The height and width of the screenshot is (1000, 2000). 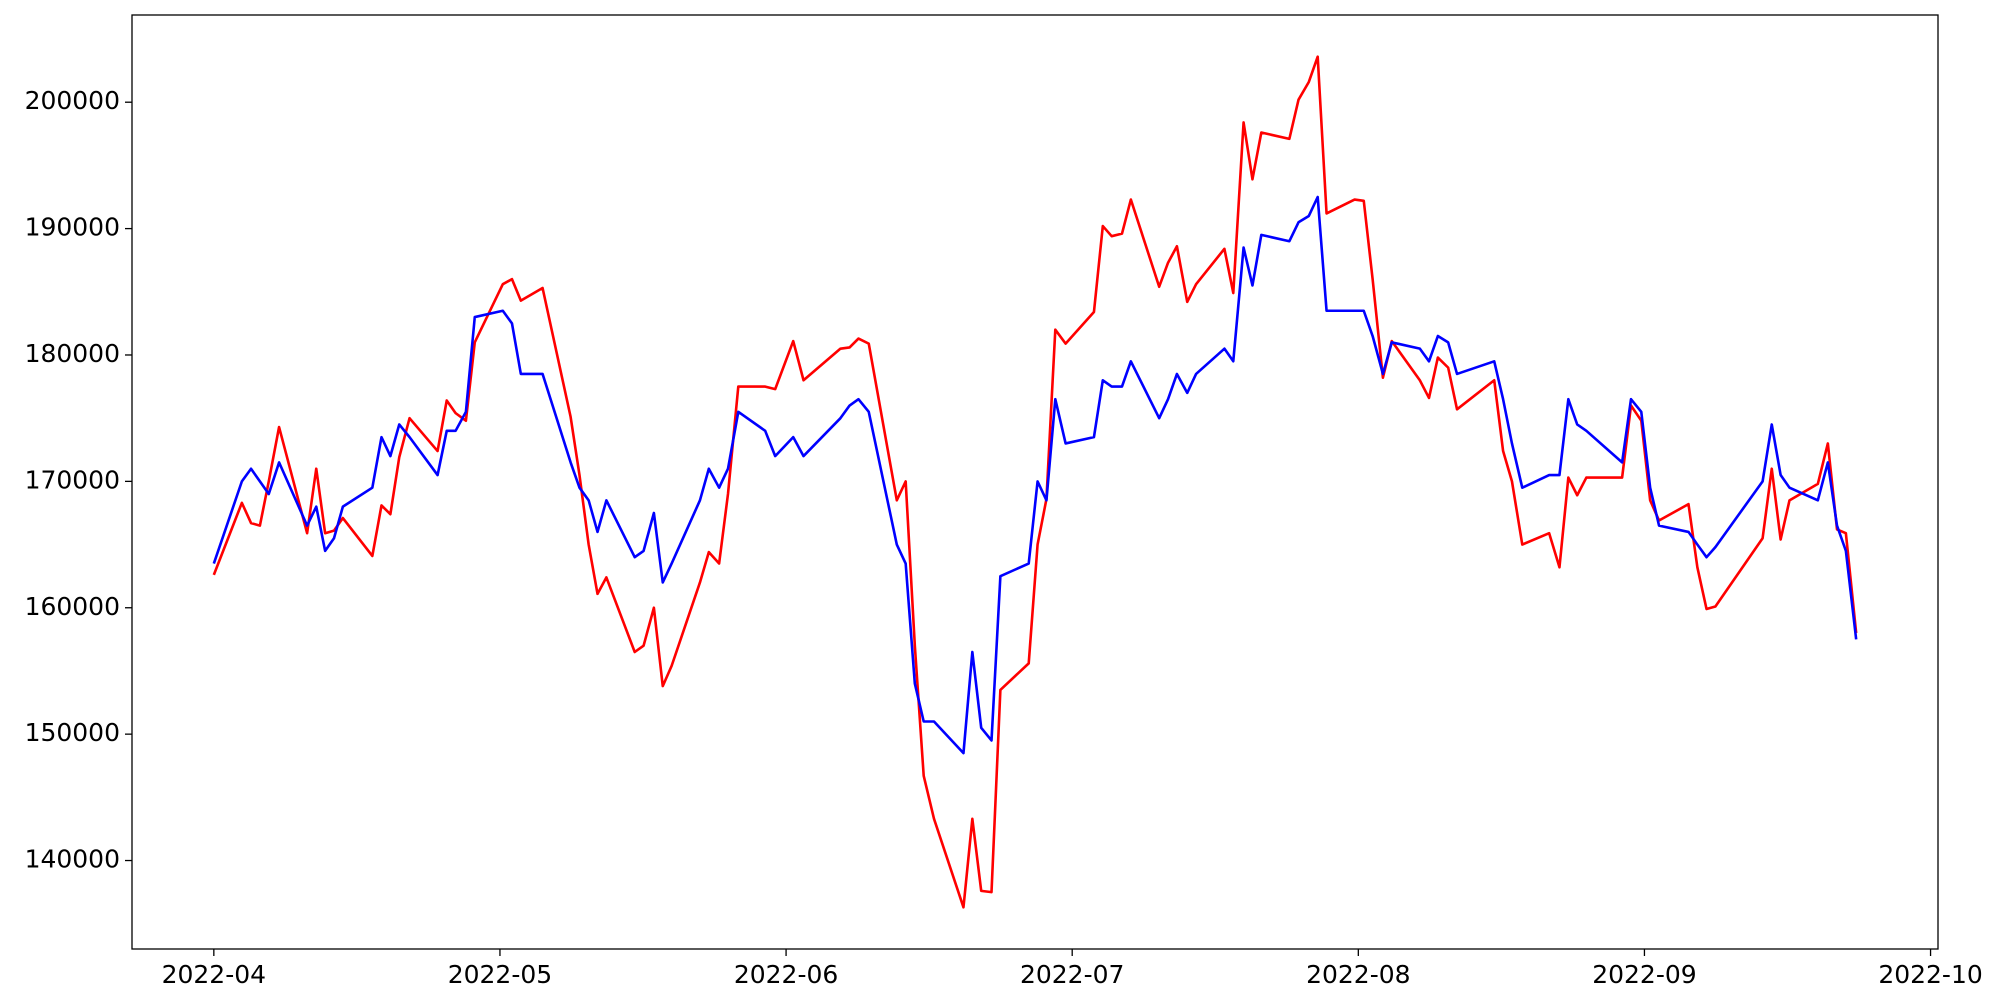 I want to click on x-tick-label: 2022-06, so click(x=786, y=974).